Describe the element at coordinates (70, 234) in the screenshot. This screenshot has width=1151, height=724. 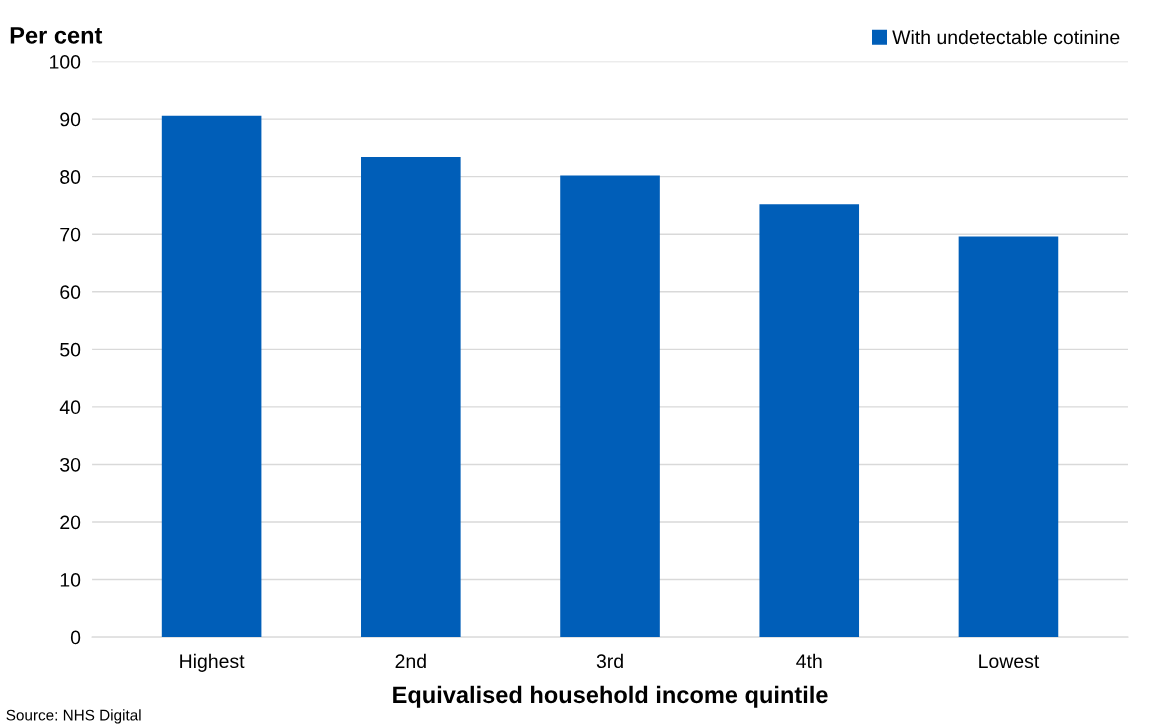
I see `y-tick-label: 70` at that location.